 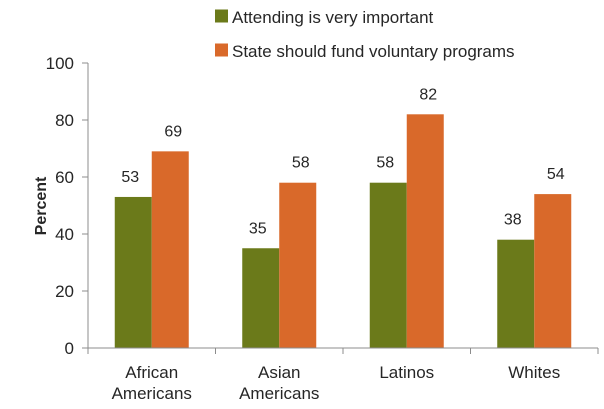 I want to click on category-label-line: Latinos, so click(x=406, y=372).